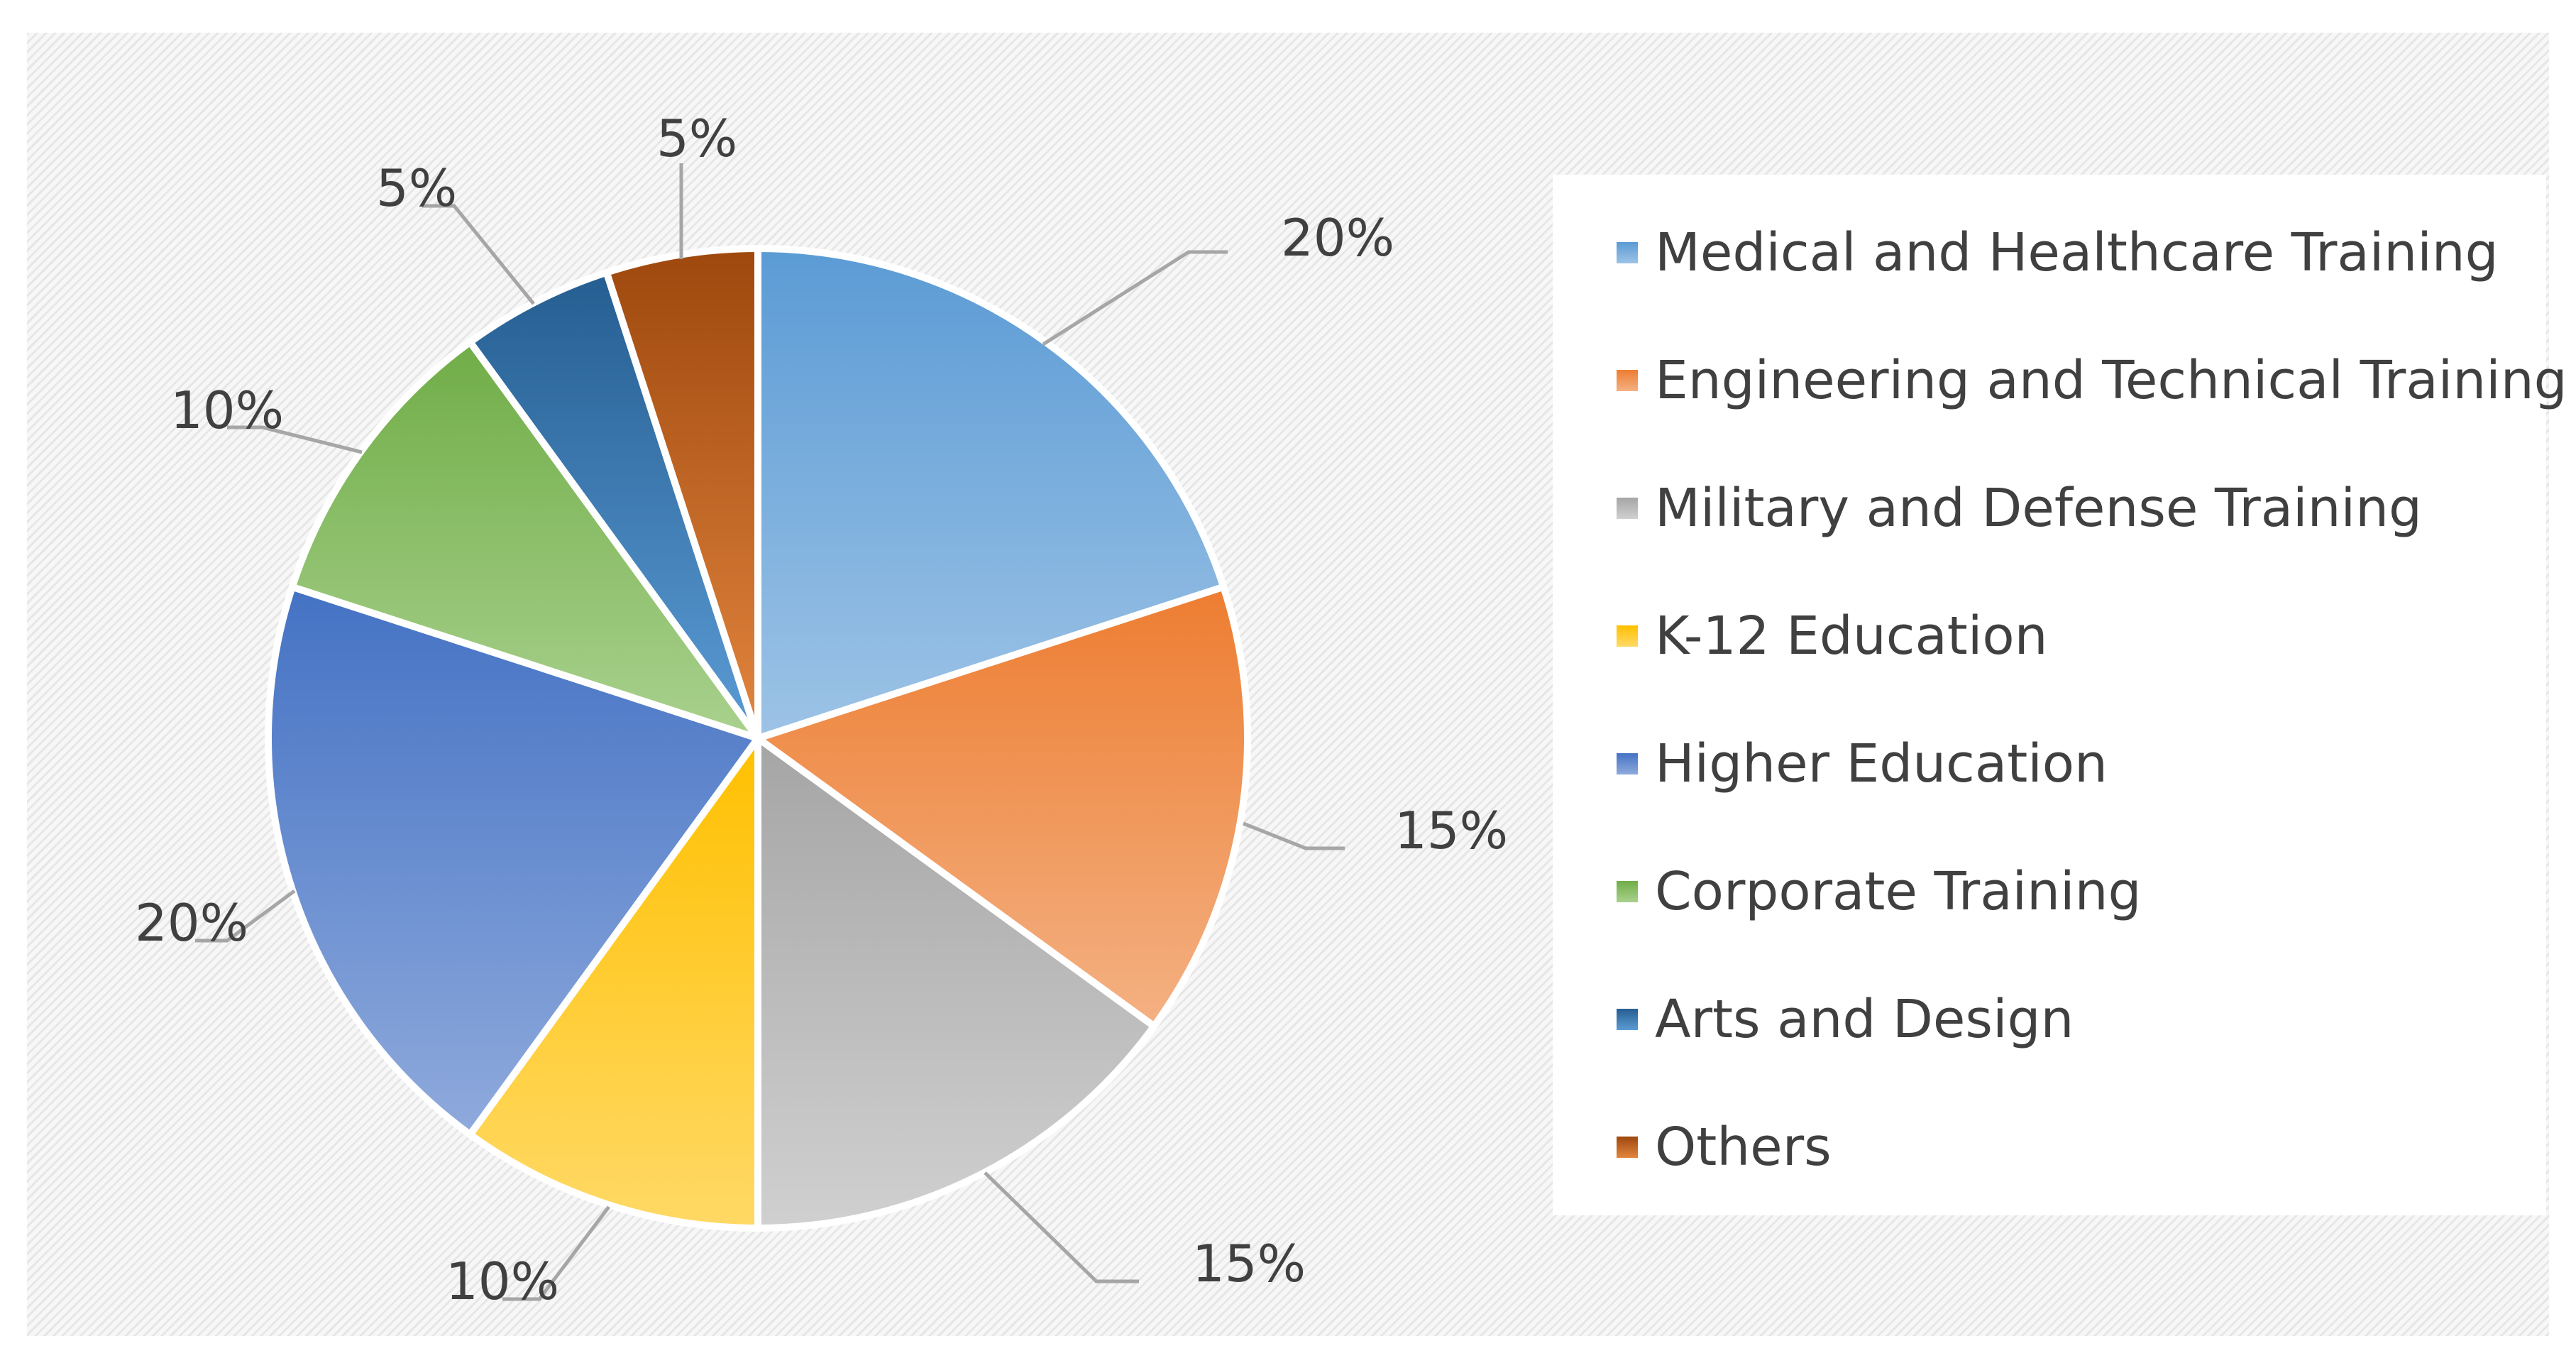 Image resolution: width=2576 pixels, height=1363 pixels. What do you see at coordinates (1898, 891) in the screenshot?
I see `legend-label: Corporate Training` at bounding box center [1898, 891].